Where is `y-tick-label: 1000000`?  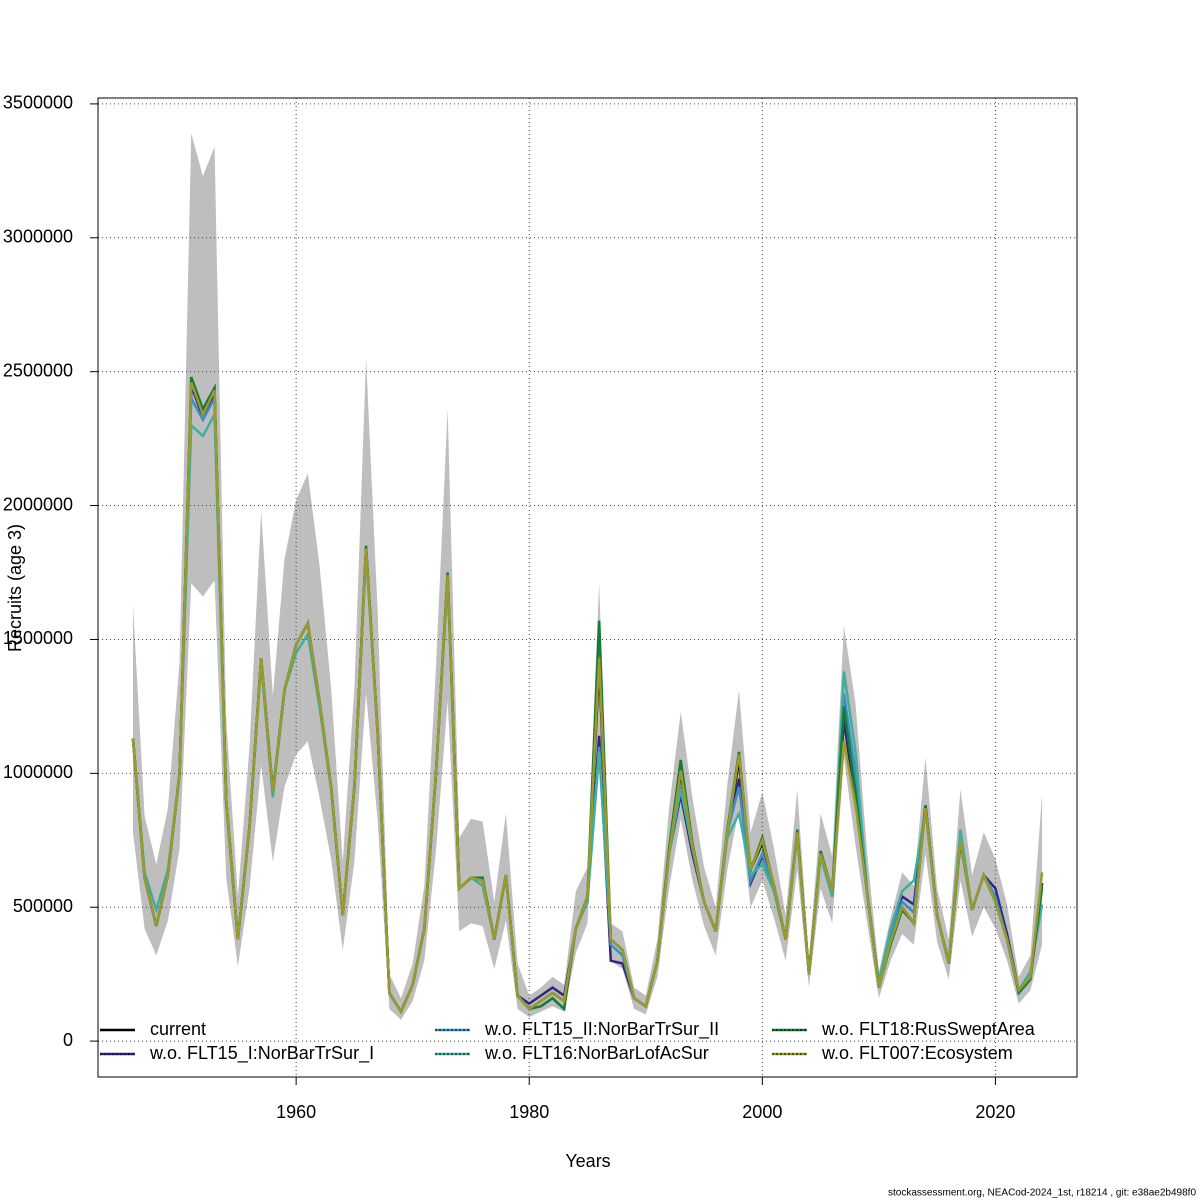
y-tick-label: 1000000 is located at coordinates (38, 772).